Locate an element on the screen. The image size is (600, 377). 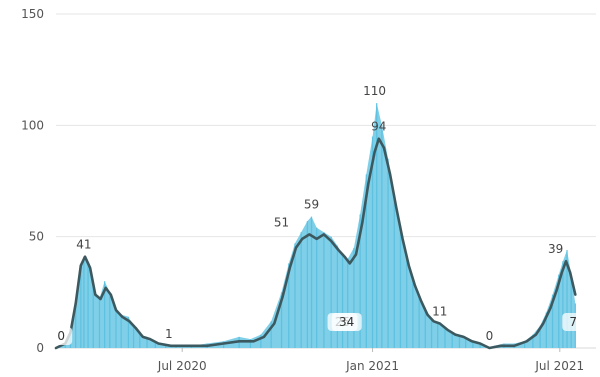
x-tick-label: Jan 2021 is located at coordinates (372, 366).